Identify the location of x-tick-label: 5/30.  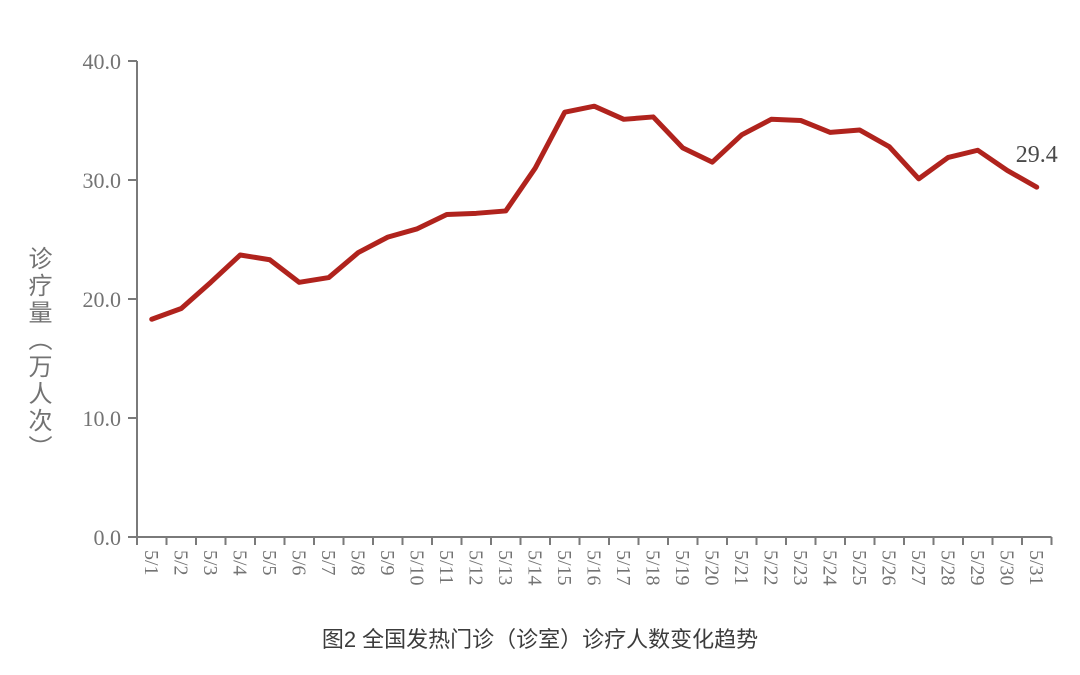
(1006, 568).